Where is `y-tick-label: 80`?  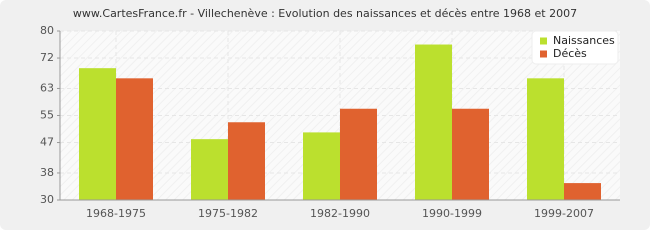 y-tick-label: 80 is located at coordinates (47, 30).